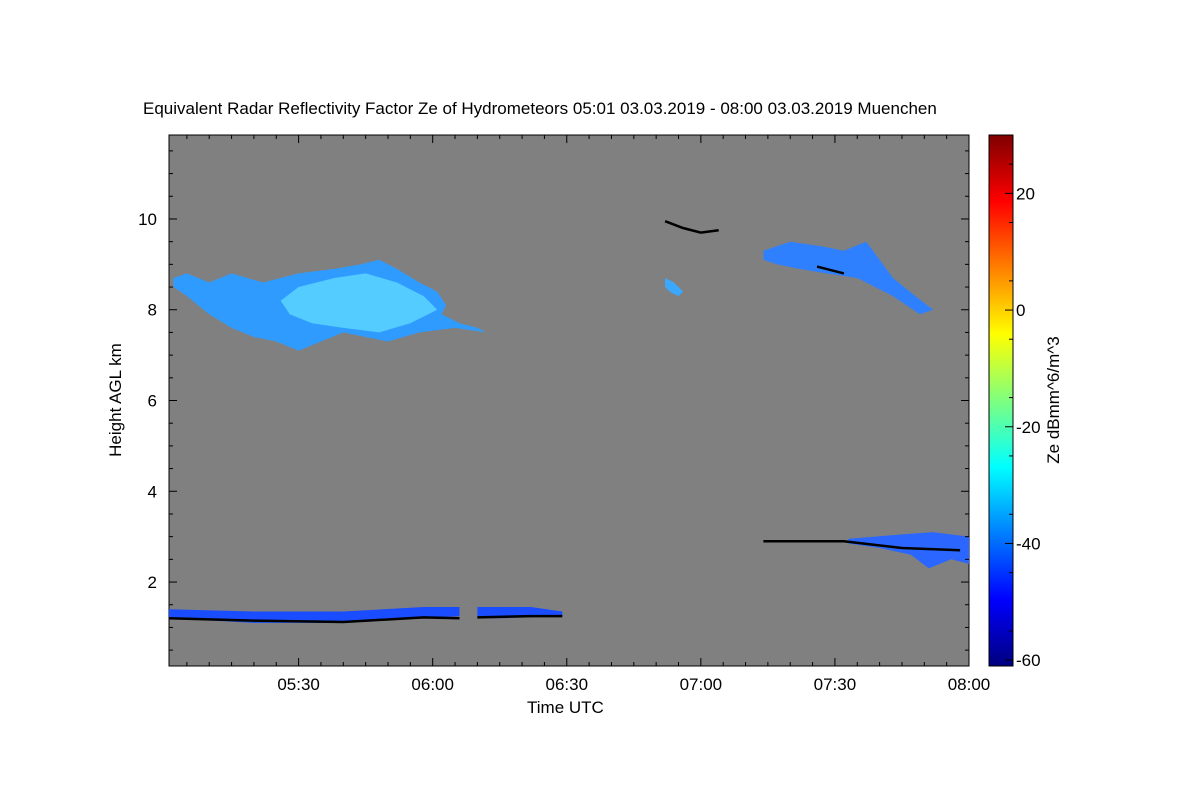 This screenshot has height=800, width=1200. Describe the element at coordinates (432, 684) in the screenshot. I see `x-tick-label: 06:00` at that location.